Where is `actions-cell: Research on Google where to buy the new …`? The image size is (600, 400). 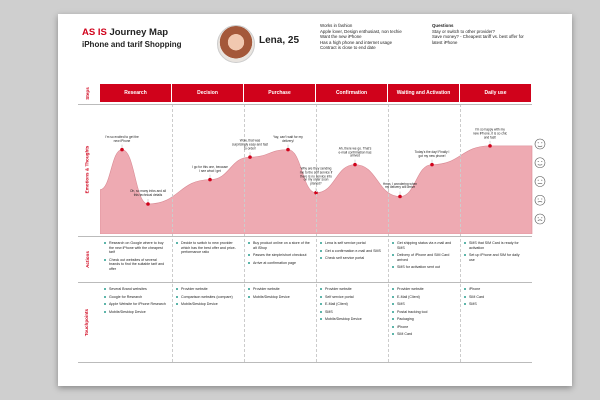 actions-cell: Research on Google where to buy the new … is located at coordinates (135, 257).